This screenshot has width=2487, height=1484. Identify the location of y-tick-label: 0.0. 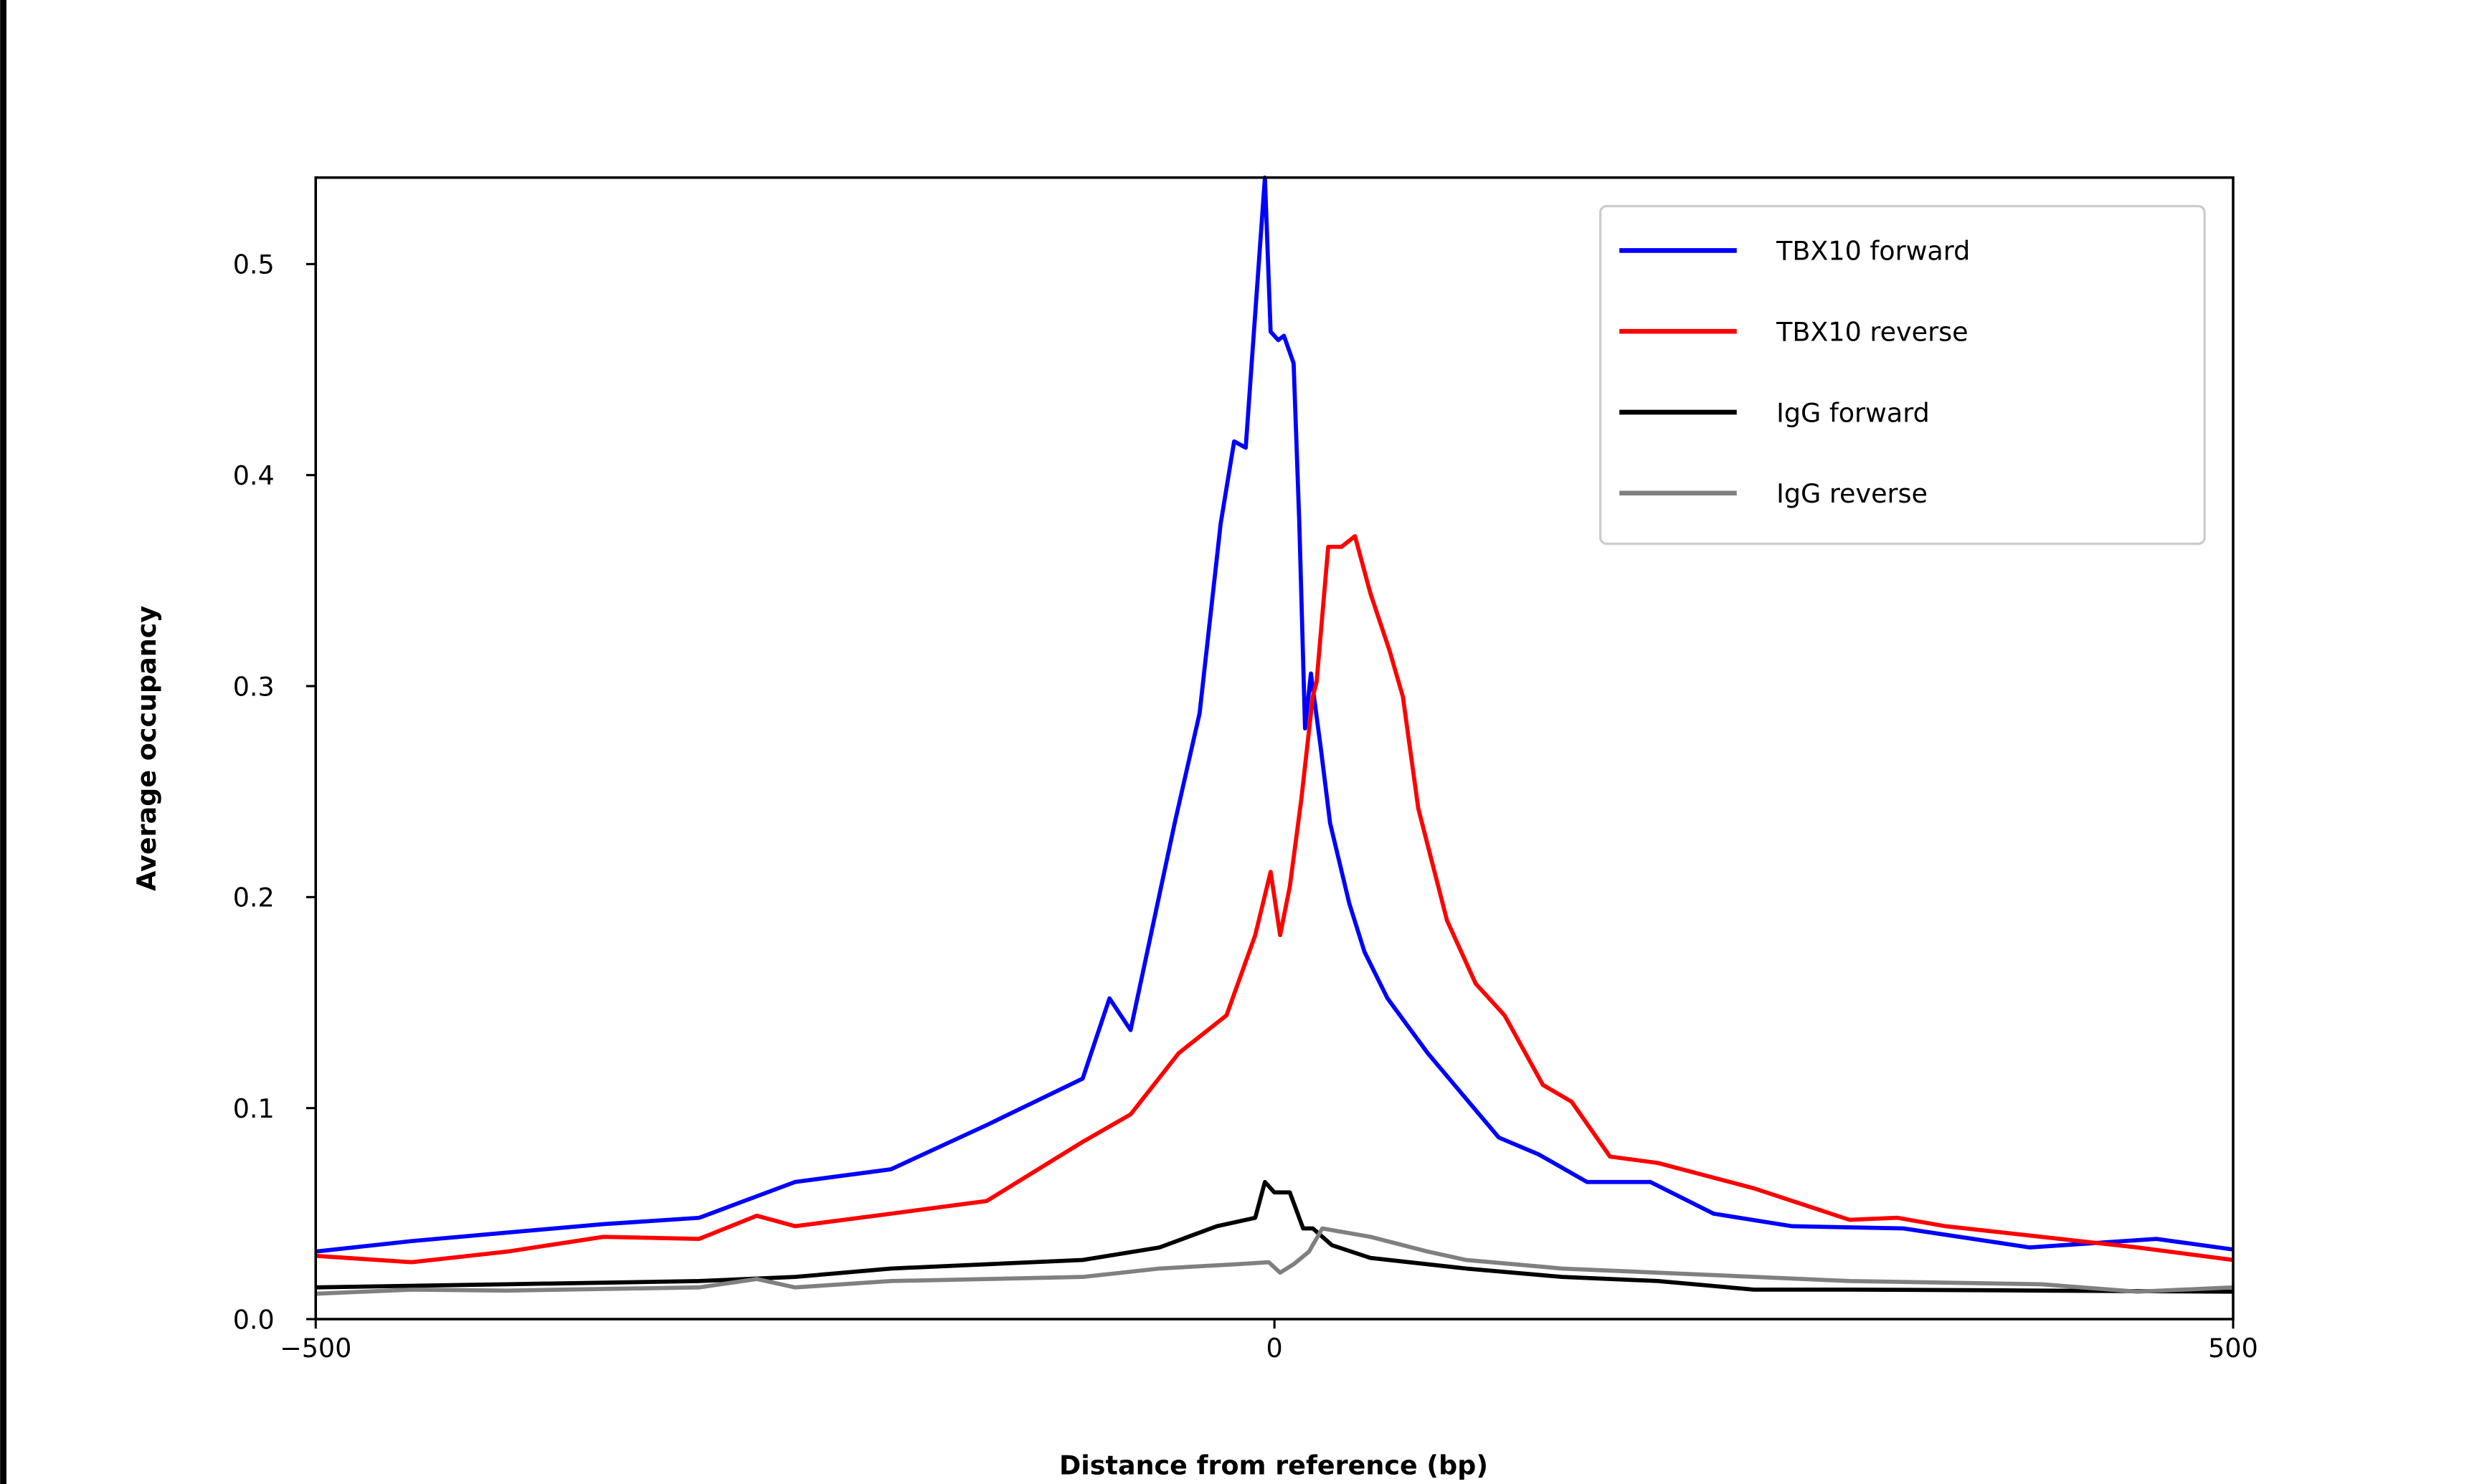
(254, 1319).